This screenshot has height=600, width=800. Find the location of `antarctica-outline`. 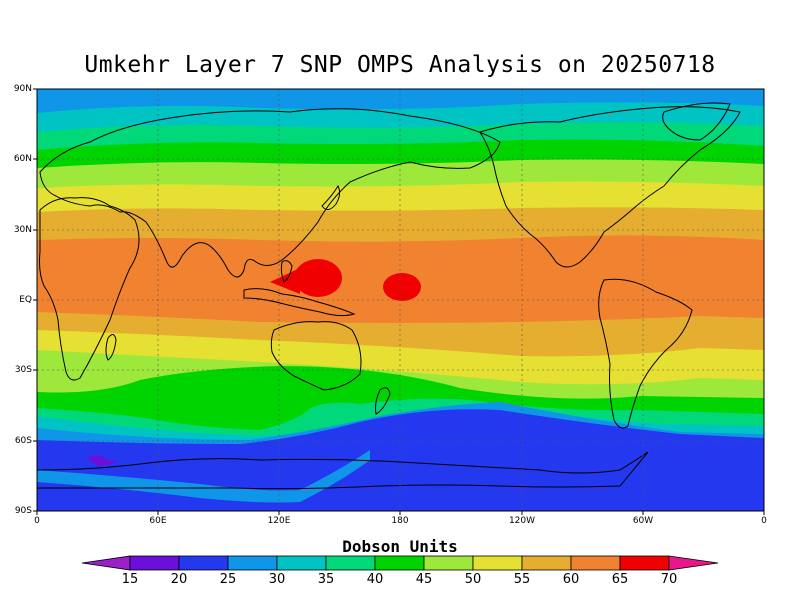

antarctica-outline is located at coordinates (343, 470).